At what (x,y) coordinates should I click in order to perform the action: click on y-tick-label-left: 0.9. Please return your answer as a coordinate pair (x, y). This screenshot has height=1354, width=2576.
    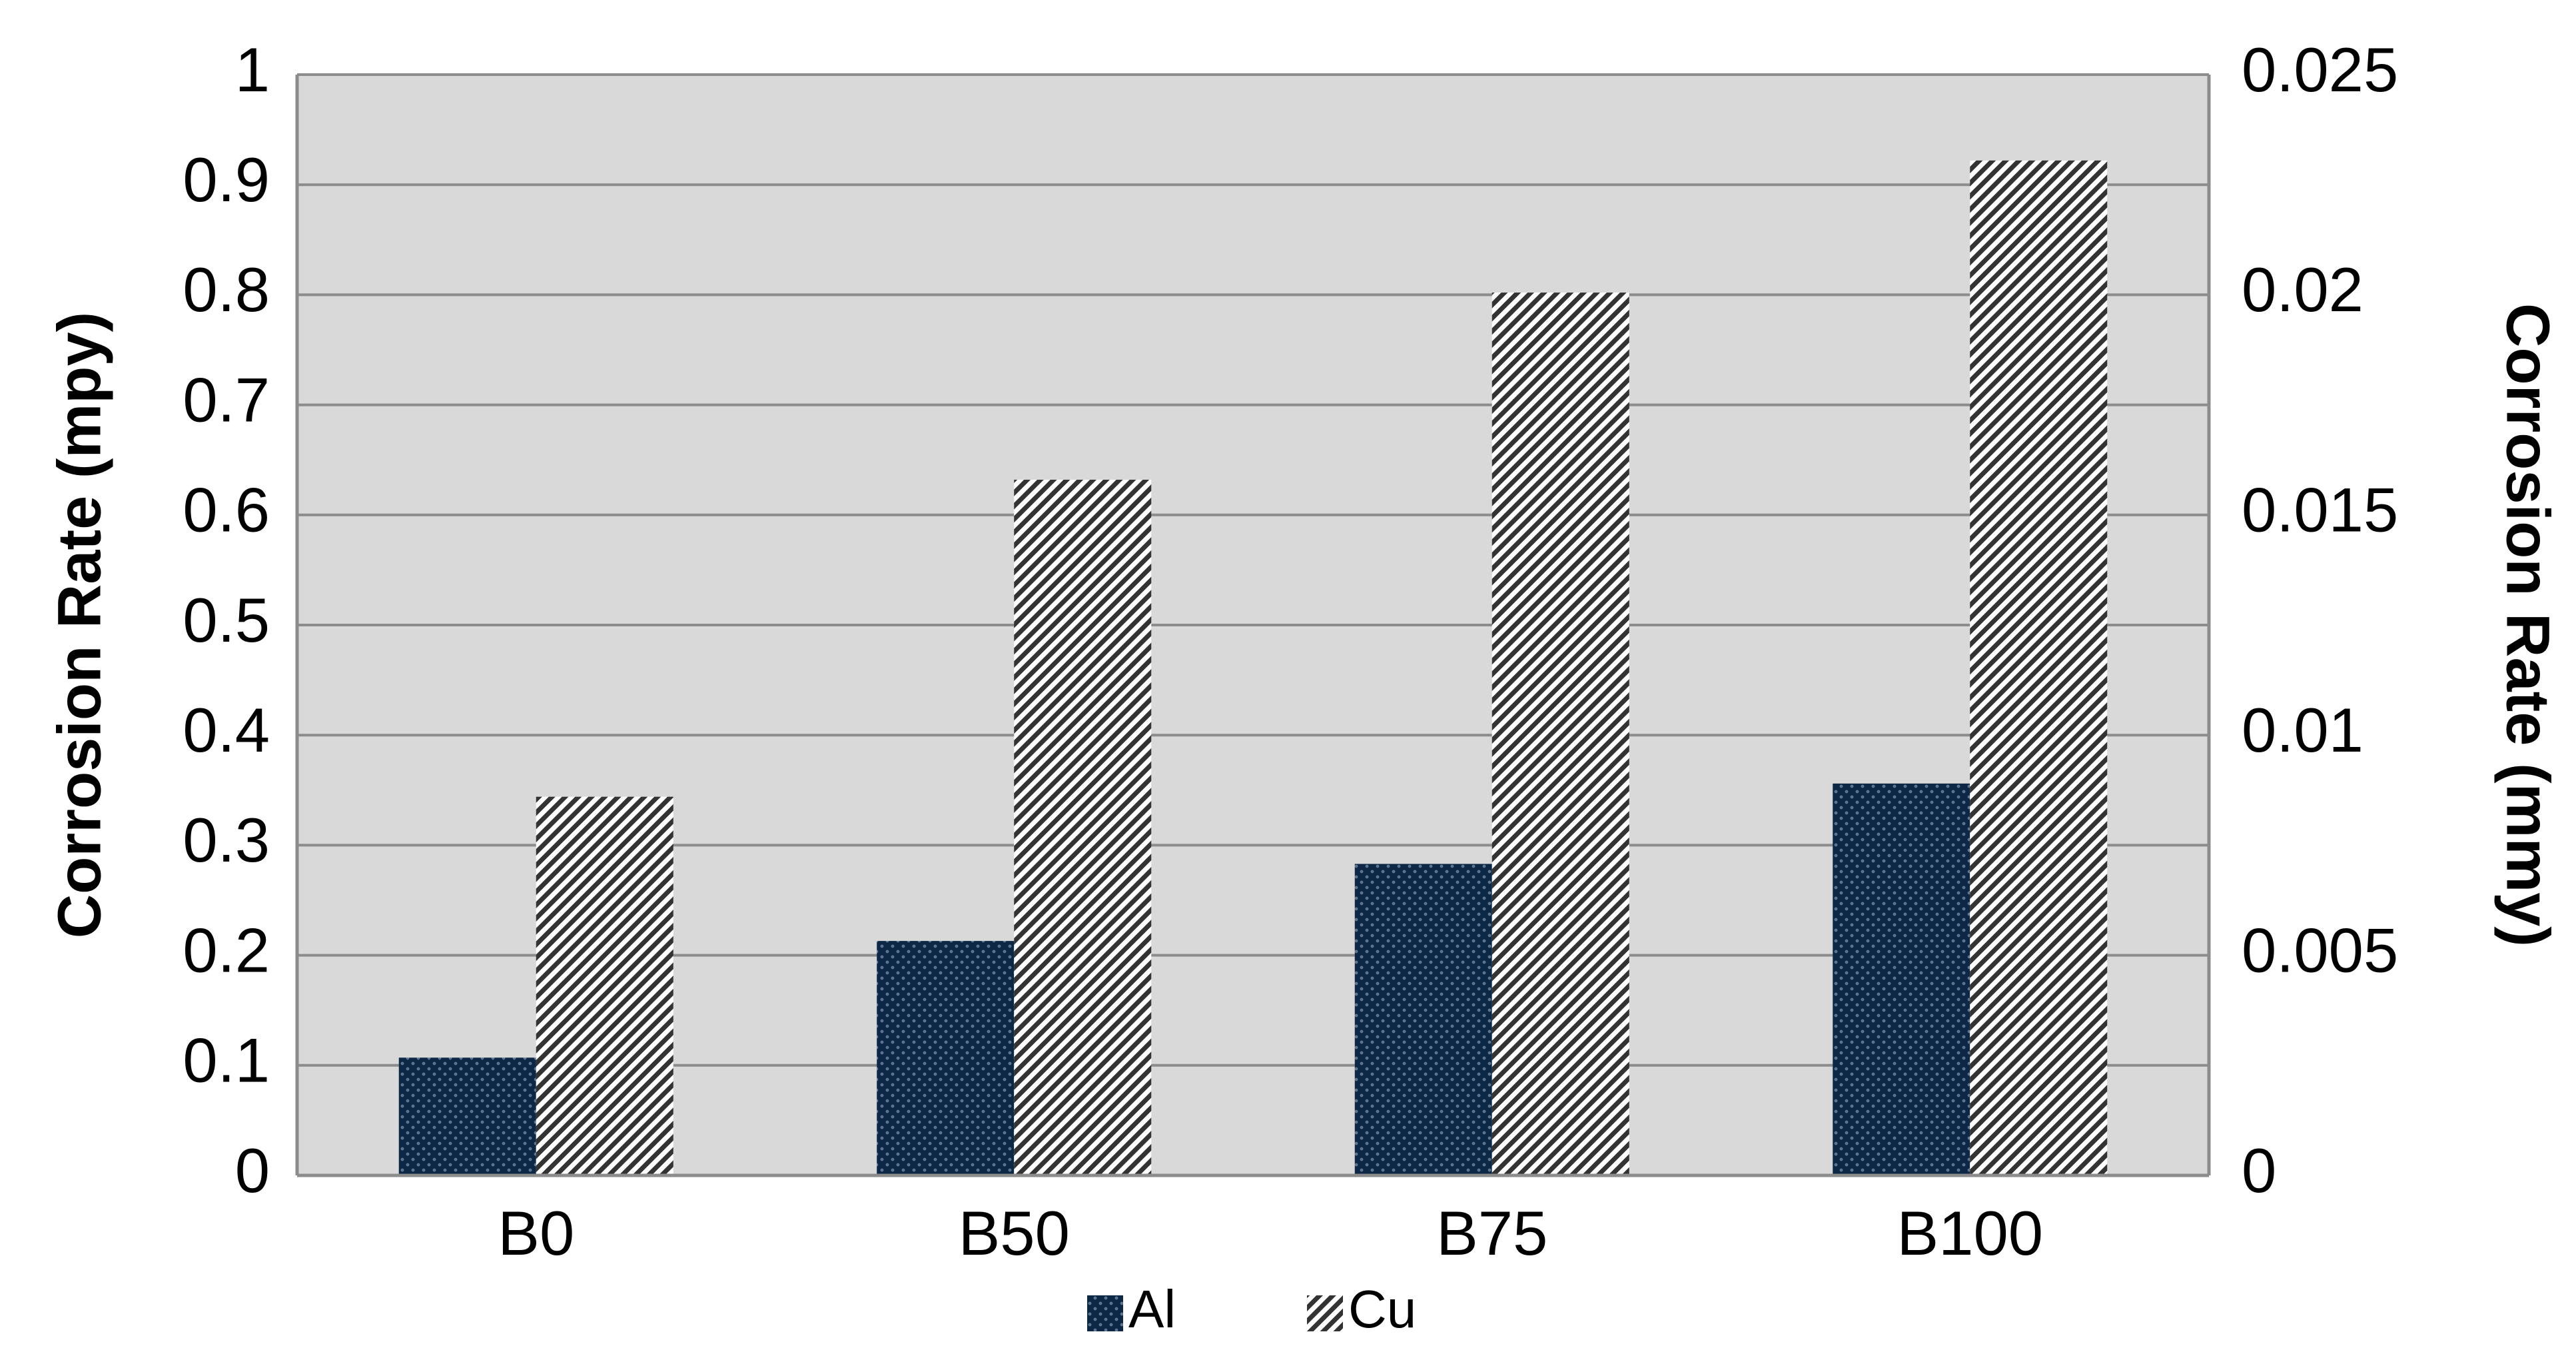
    Looking at the image, I should click on (227, 180).